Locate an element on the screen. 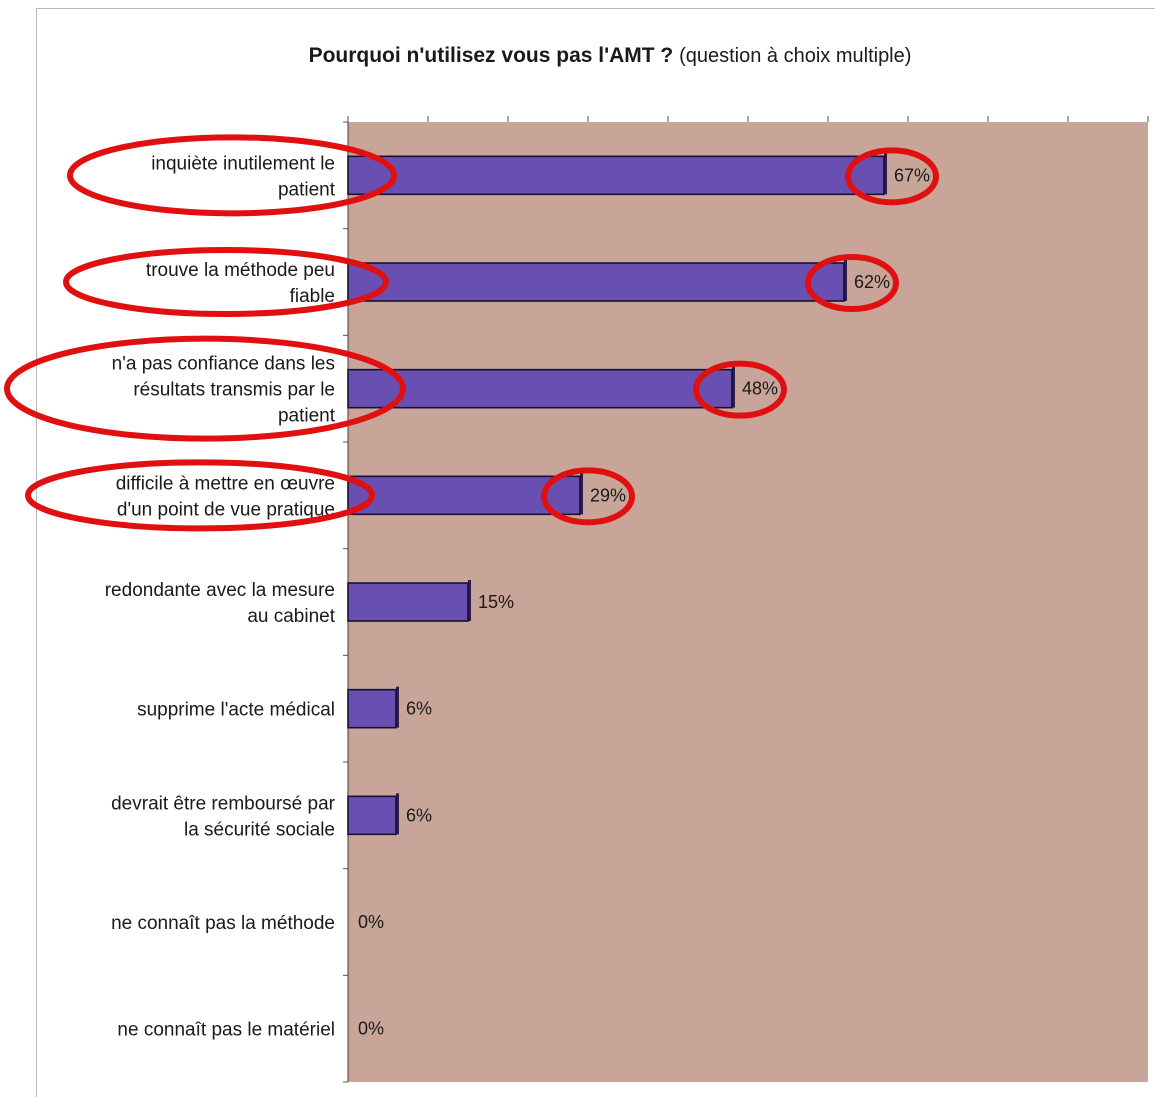  category-label: supprime l'acte médical is located at coordinates (236, 710).